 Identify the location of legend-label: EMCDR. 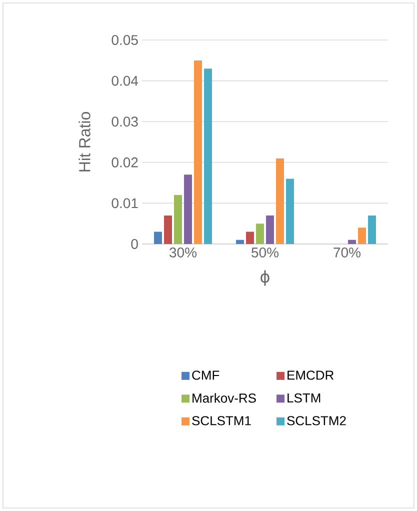
(311, 375).